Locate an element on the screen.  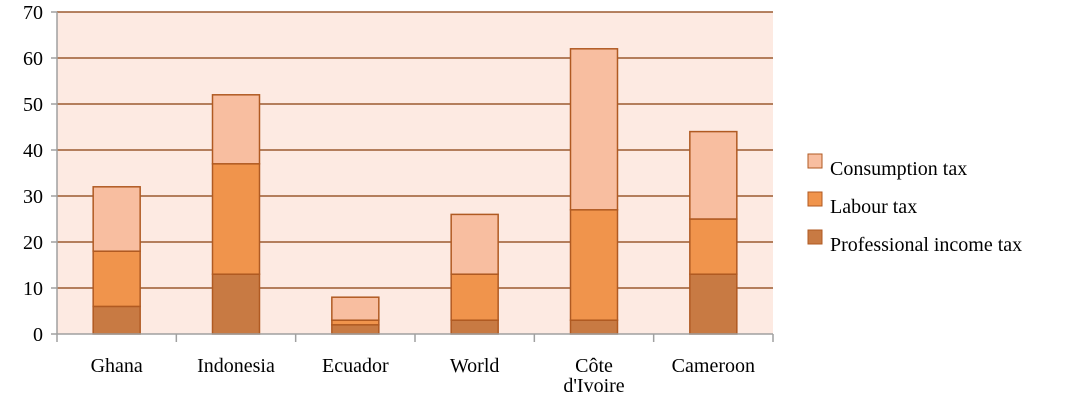
y-tick-label: 20 is located at coordinates (33, 243).